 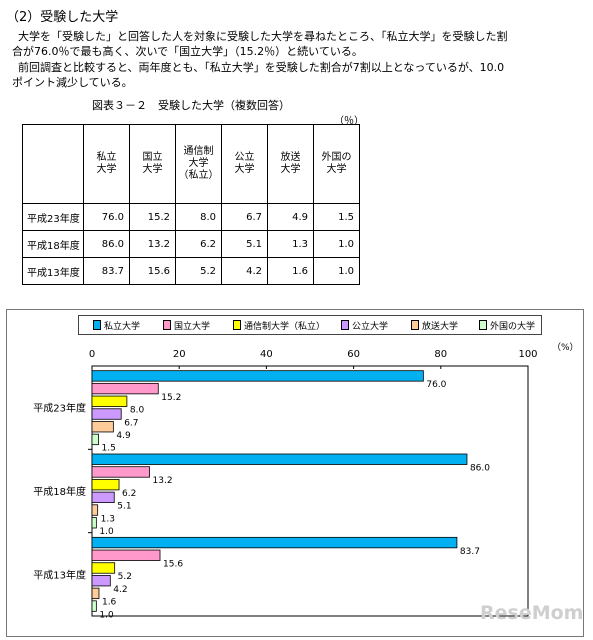 I want to click on table-header-text: 通信制 大学 （私立）, so click(x=198, y=163).